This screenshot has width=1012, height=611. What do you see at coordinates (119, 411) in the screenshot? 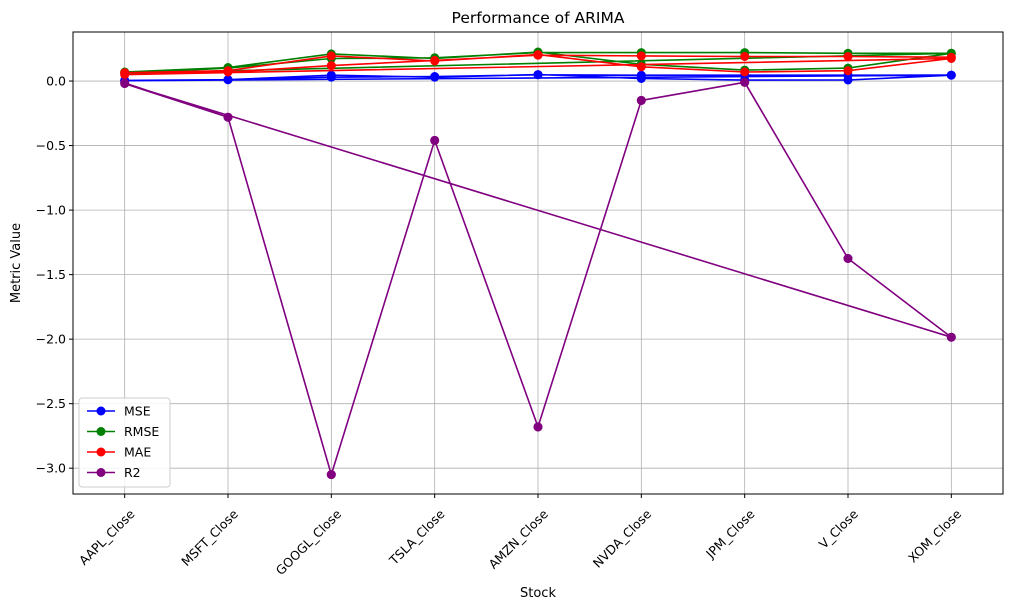
I see `legend-item-mse: MSE` at bounding box center [119, 411].